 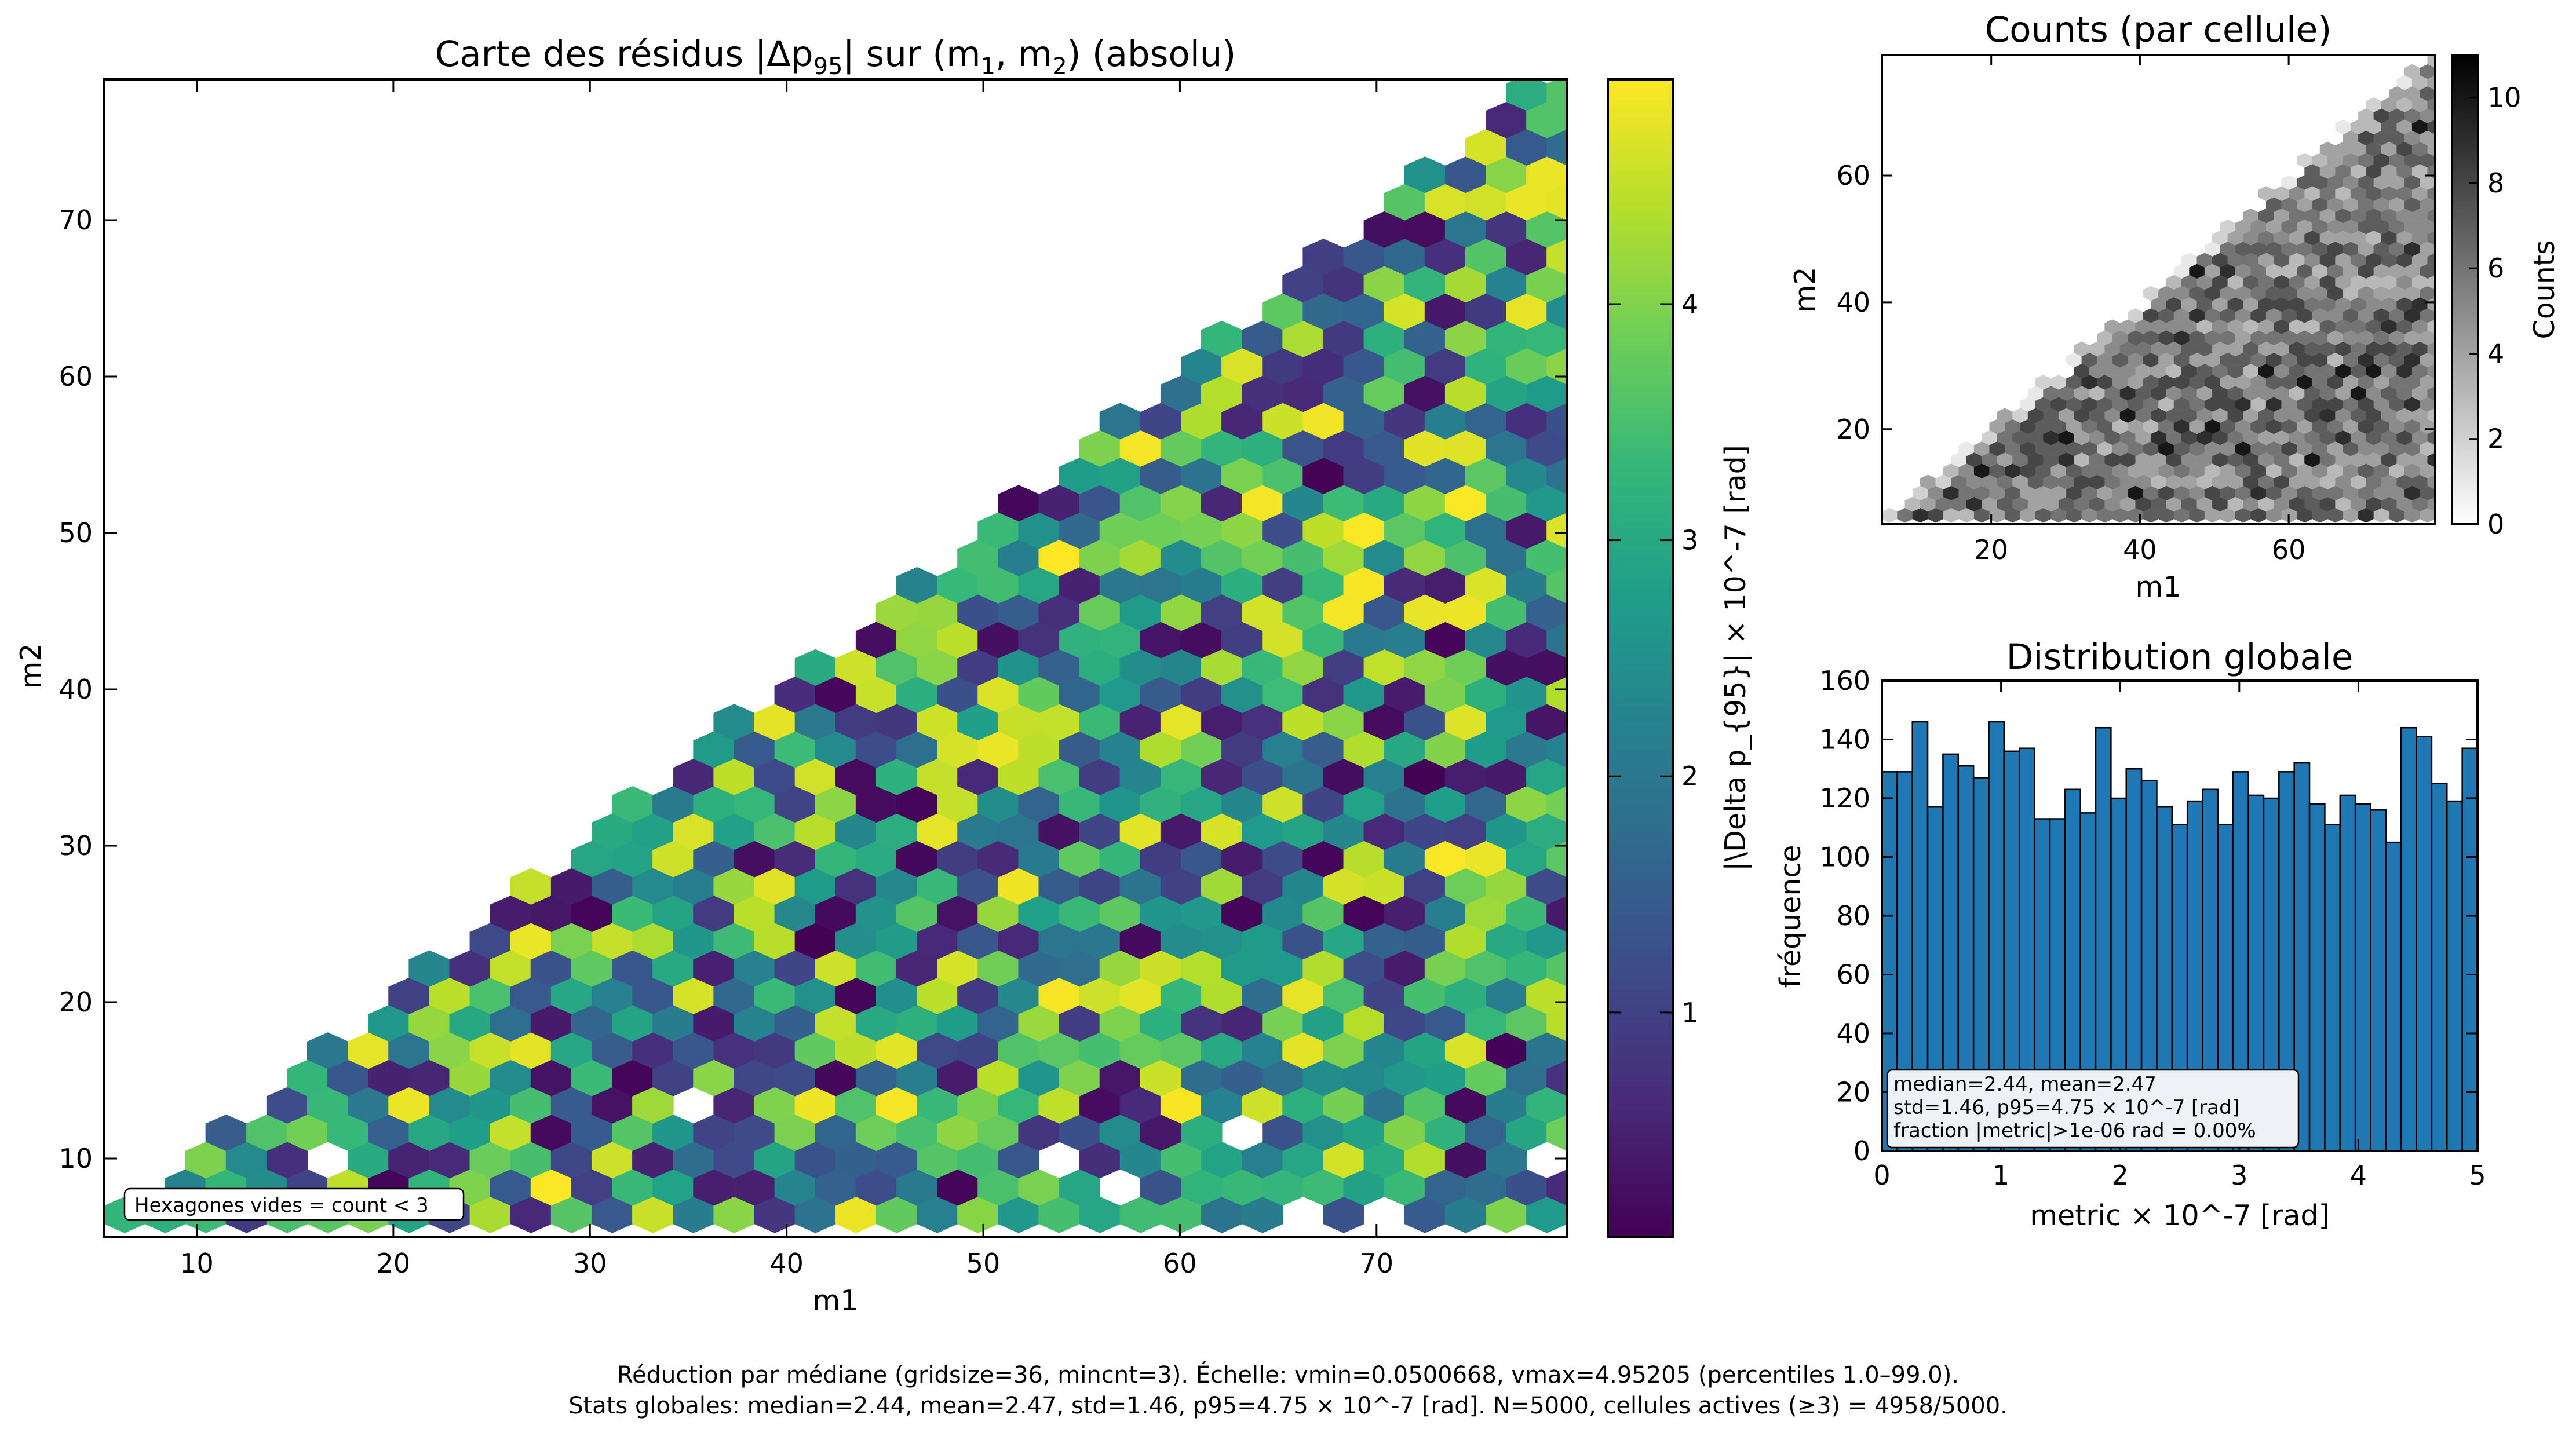 I want to click on y-tick-label: 140, so click(x=1844, y=739).